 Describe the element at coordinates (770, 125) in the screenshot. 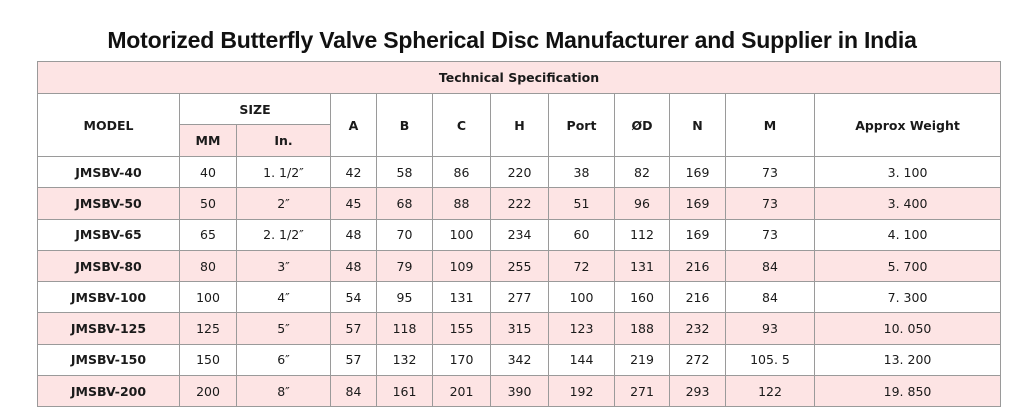

I see `header-m: M` at that location.